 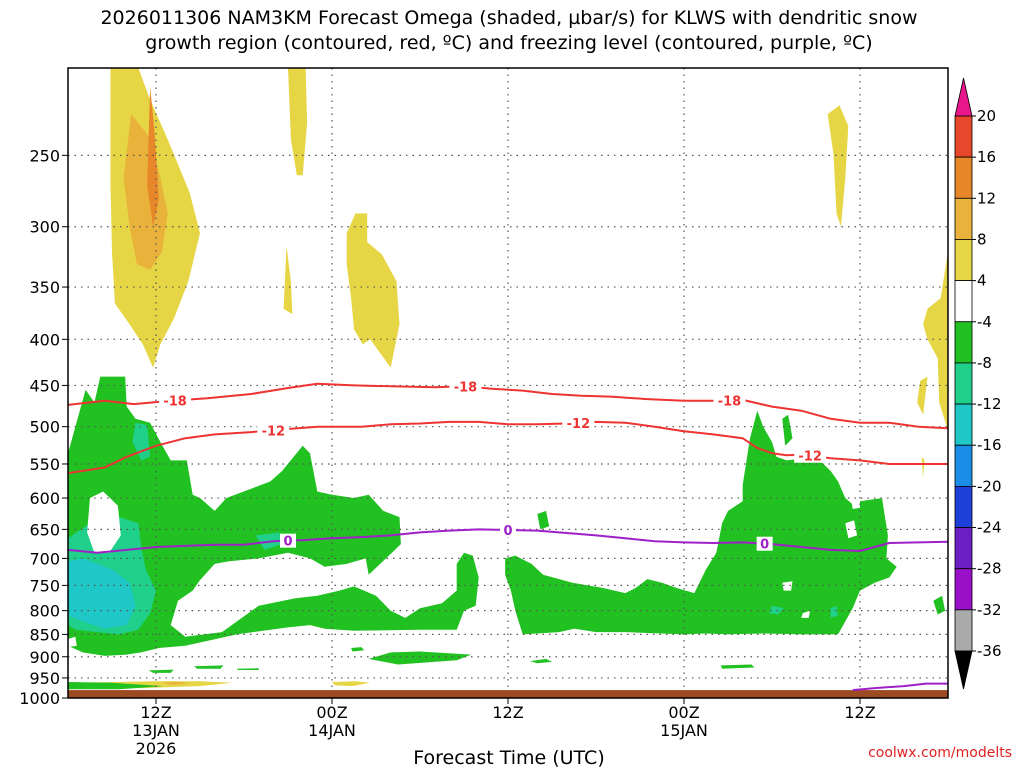 What do you see at coordinates (156, 730) in the screenshot?
I see `x-tick-label: 13JAN` at bounding box center [156, 730].